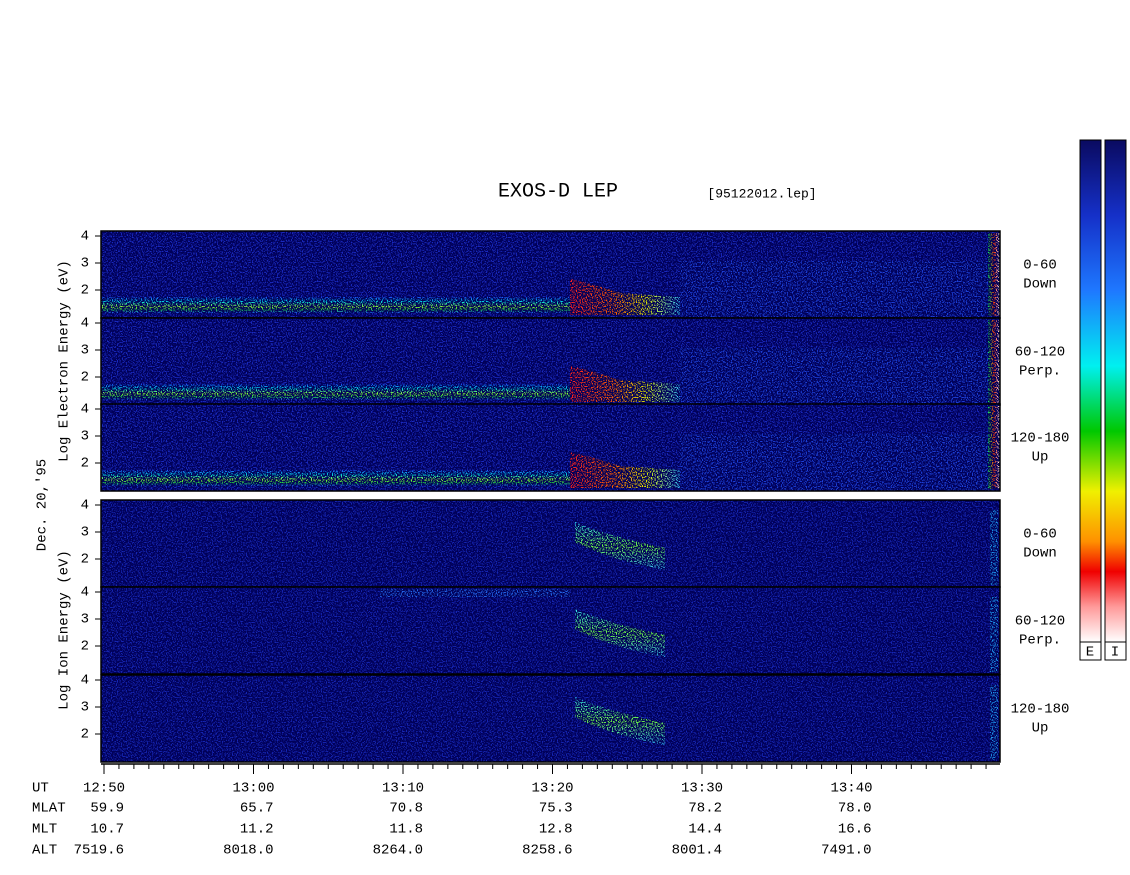  What do you see at coordinates (851, 789) in the screenshot?
I see `x-tick-label: 13:40` at bounding box center [851, 789].